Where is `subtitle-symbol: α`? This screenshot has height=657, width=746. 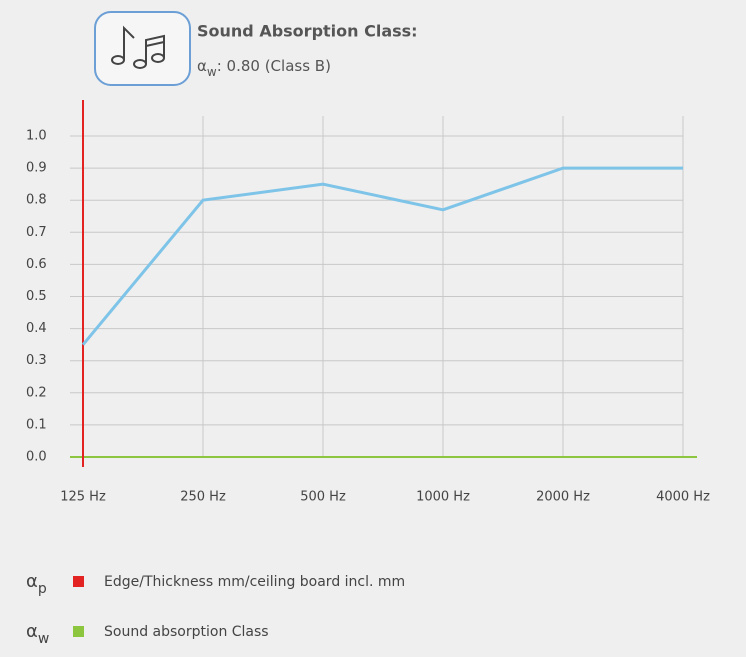 subtitle-symbol: α is located at coordinates (202, 66).